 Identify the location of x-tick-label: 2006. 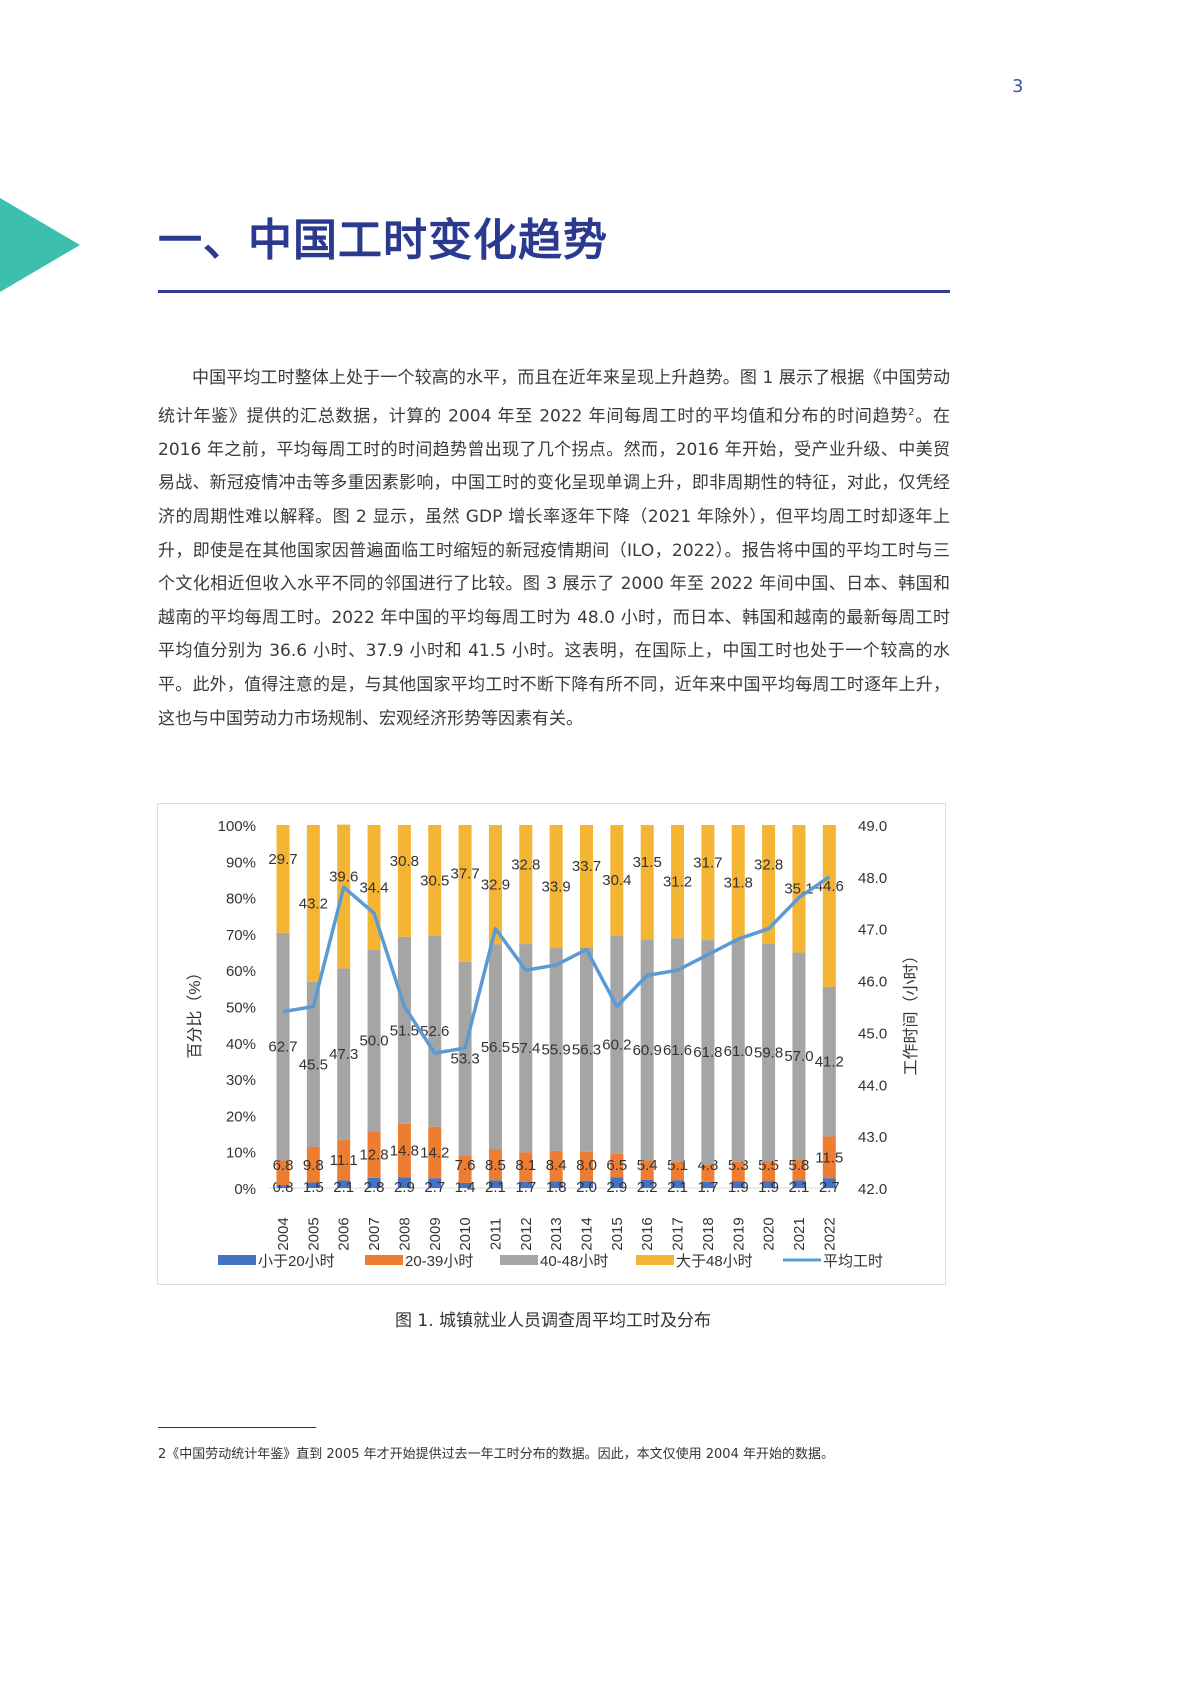
(344, 1233).